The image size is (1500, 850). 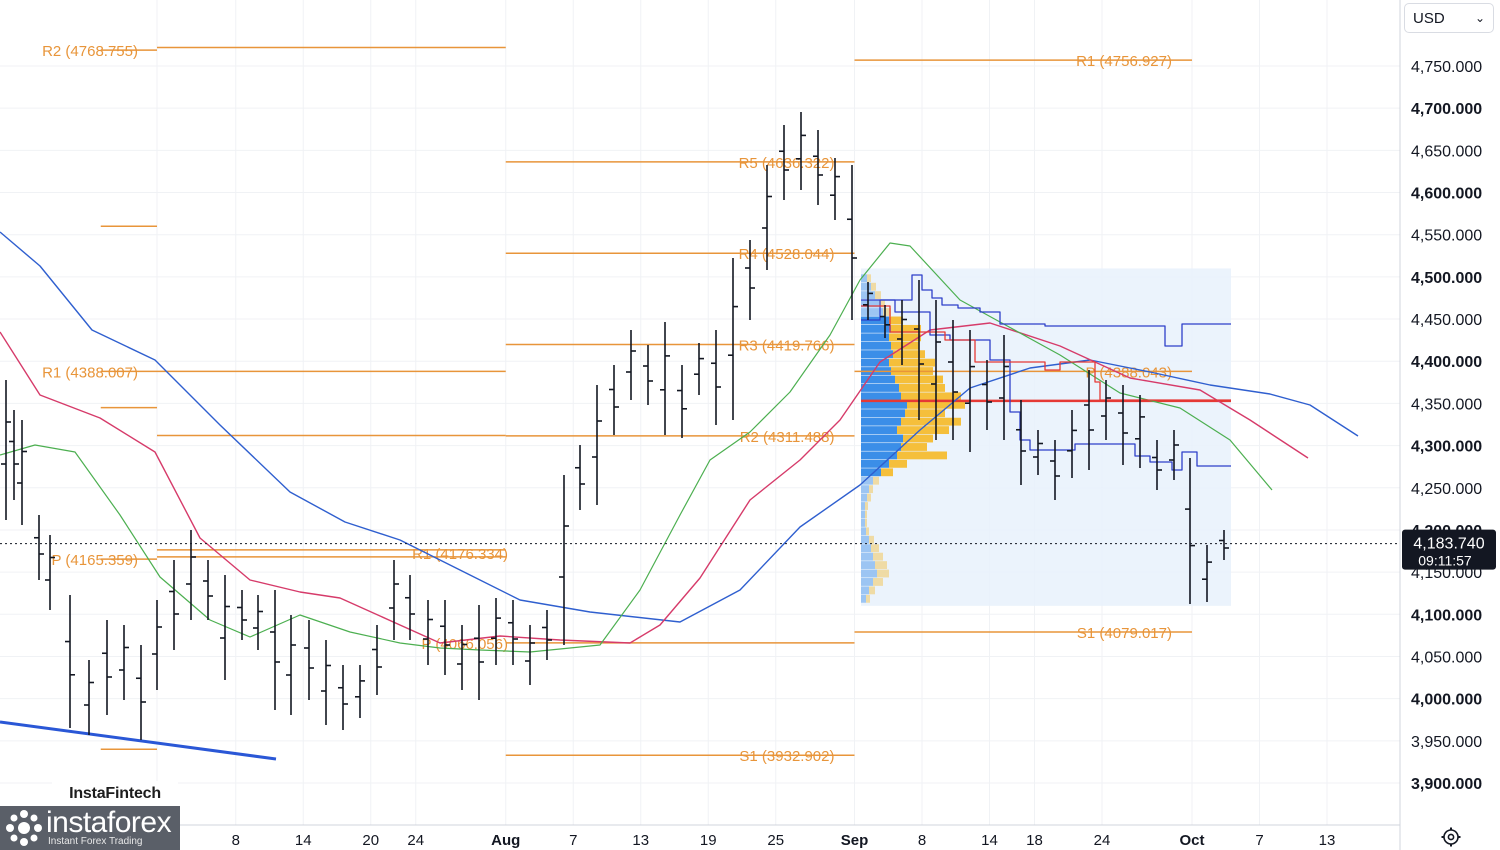 What do you see at coordinates (1191, 840) in the screenshot?
I see `time-tick-label: Oct` at bounding box center [1191, 840].